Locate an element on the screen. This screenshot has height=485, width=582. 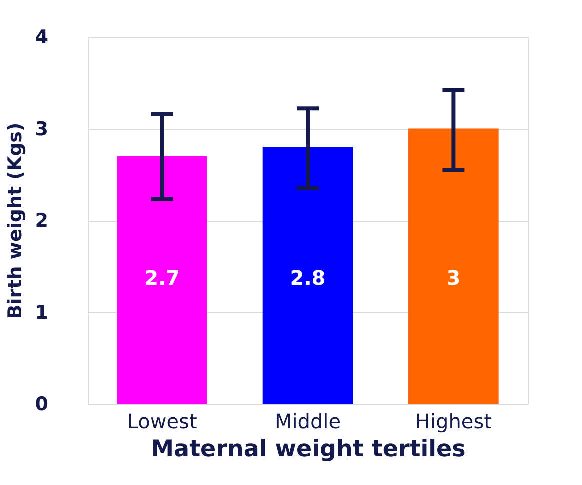
y-tick-label: 3 is located at coordinates (41, 129).